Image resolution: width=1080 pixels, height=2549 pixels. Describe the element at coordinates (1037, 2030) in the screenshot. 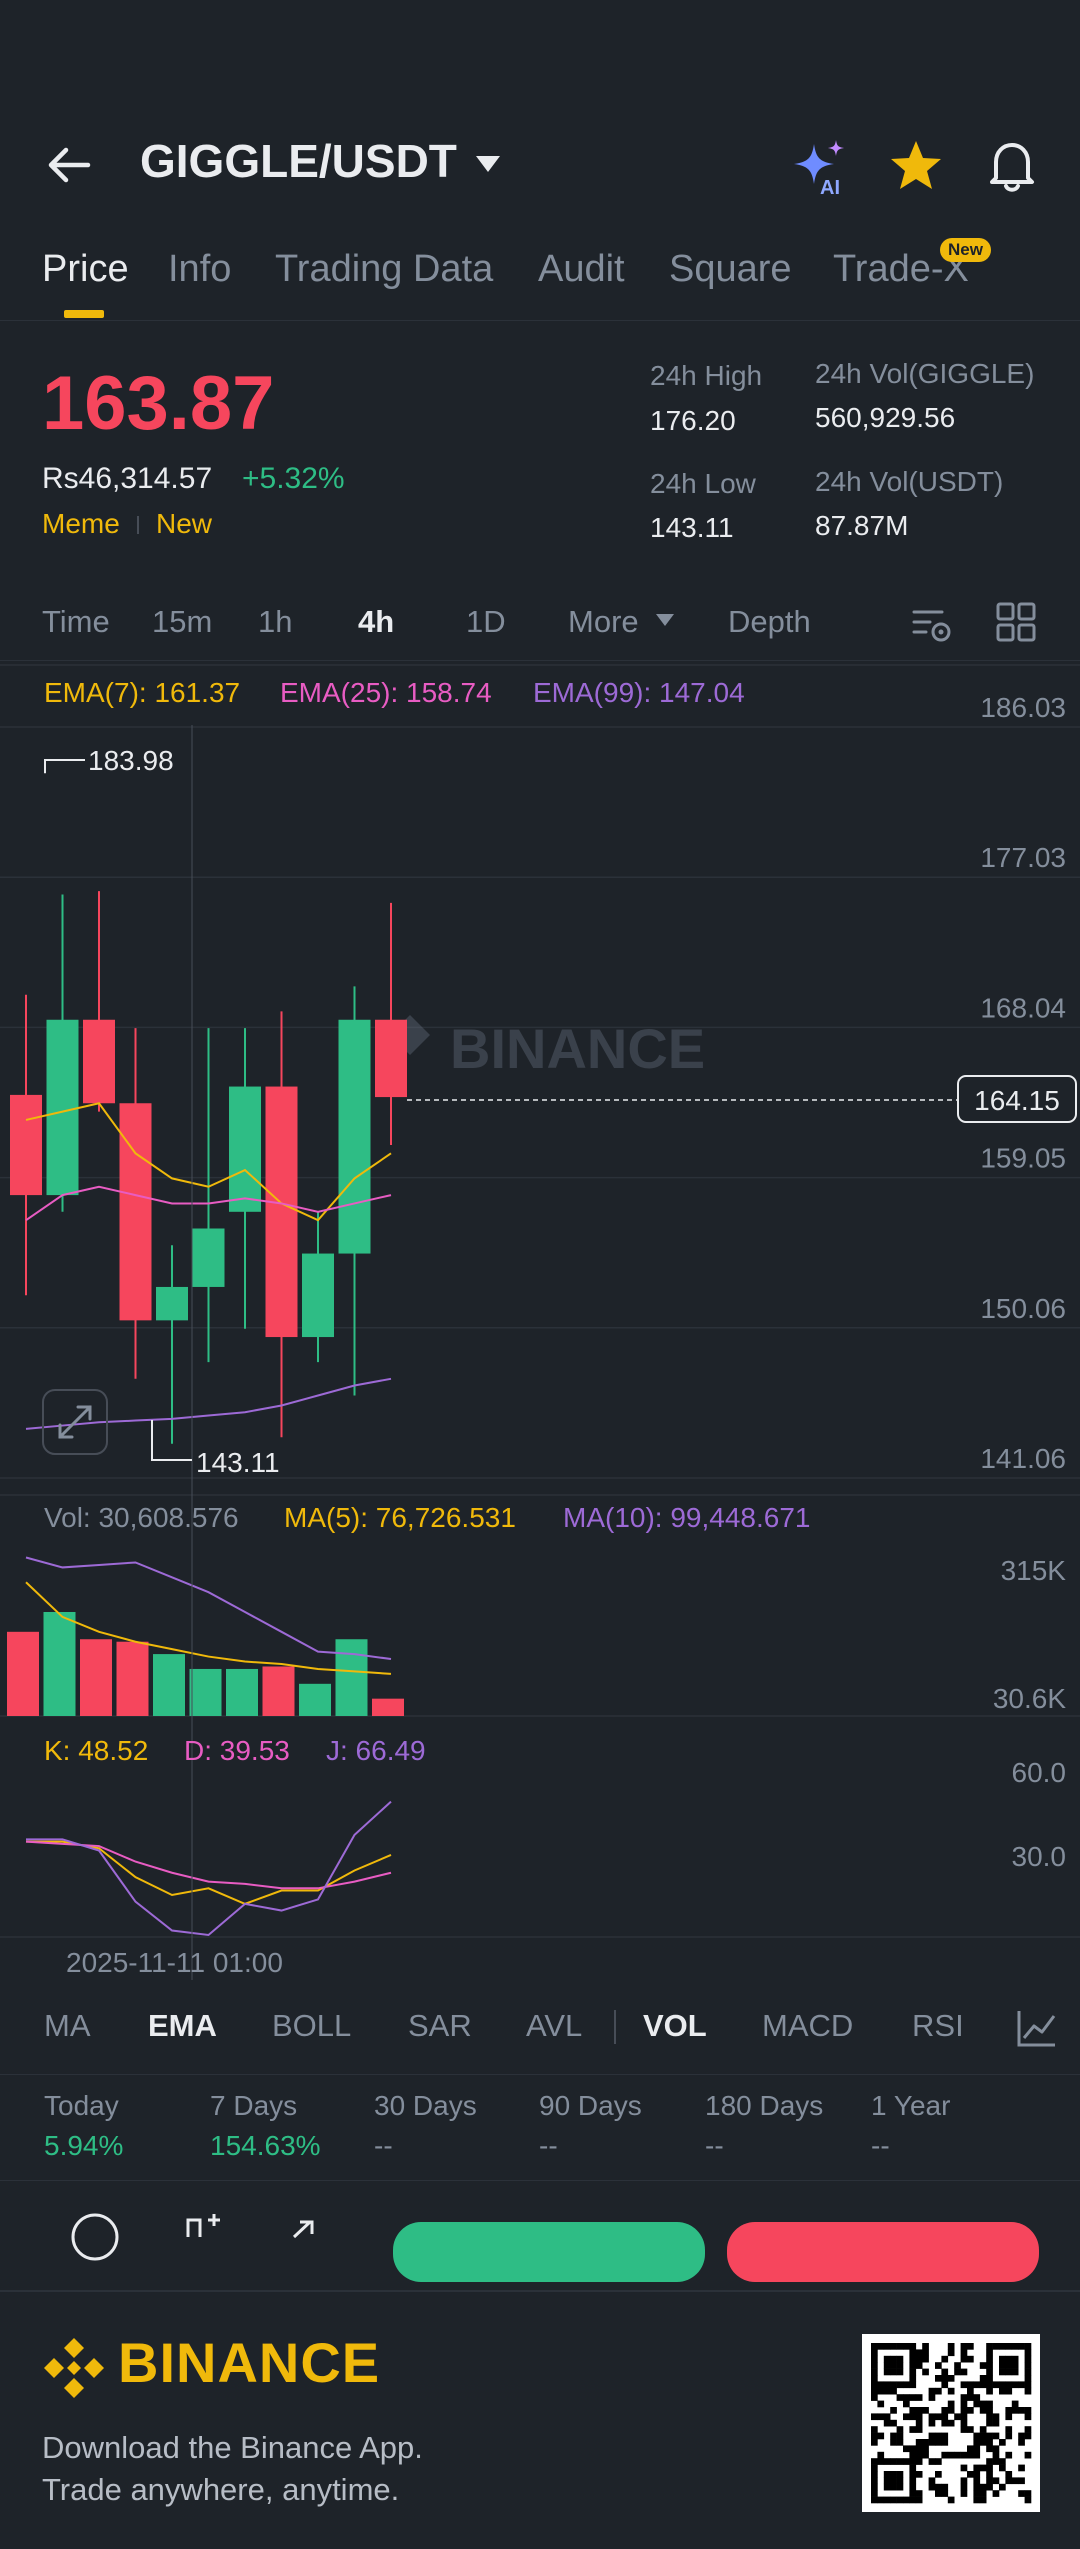

I see `indicator-settings-icon` at that location.